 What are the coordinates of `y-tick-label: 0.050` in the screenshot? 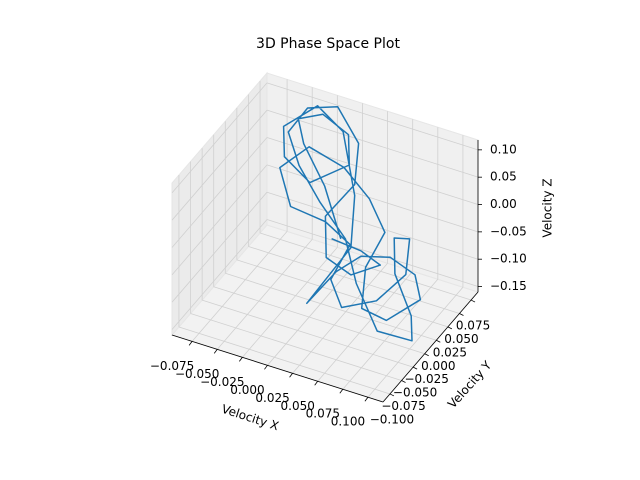 It's located at (461, 339).